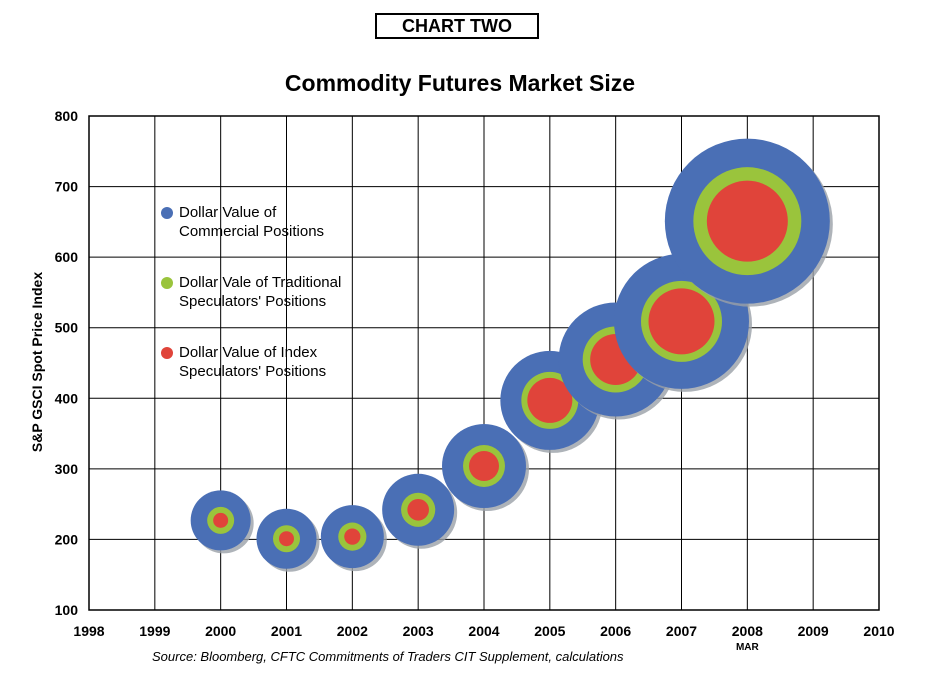 The image size is (943, 678). What do you see at coordinates (878, 631) in the screenshot?
I see `x-tick-label: 2010` at bounding box center [878, 631].